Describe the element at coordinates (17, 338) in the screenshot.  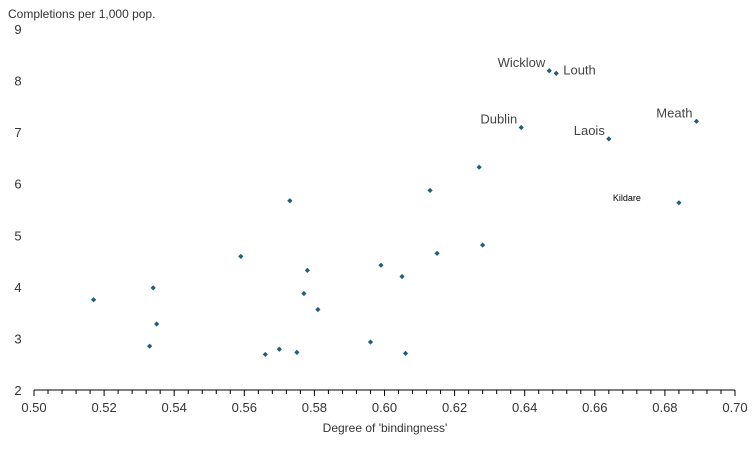
I see `y-tick-label: 3` at that location.